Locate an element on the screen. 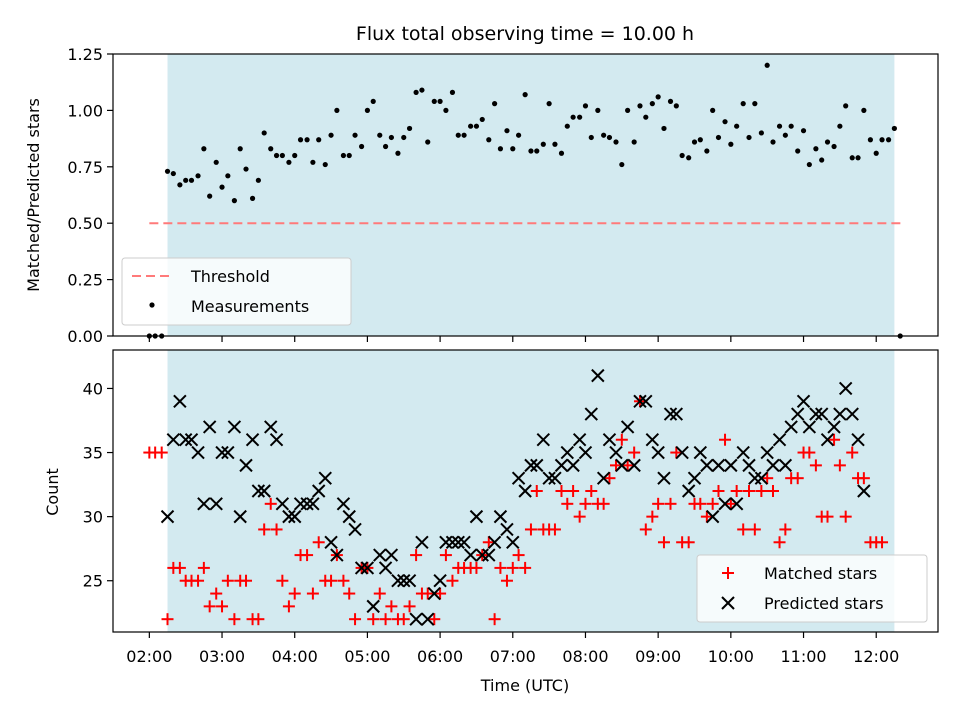  ratio-y-ticks: 0.00 0.25 0.50 0.75 1.00 1.25 is located at coordinates (90, 195).